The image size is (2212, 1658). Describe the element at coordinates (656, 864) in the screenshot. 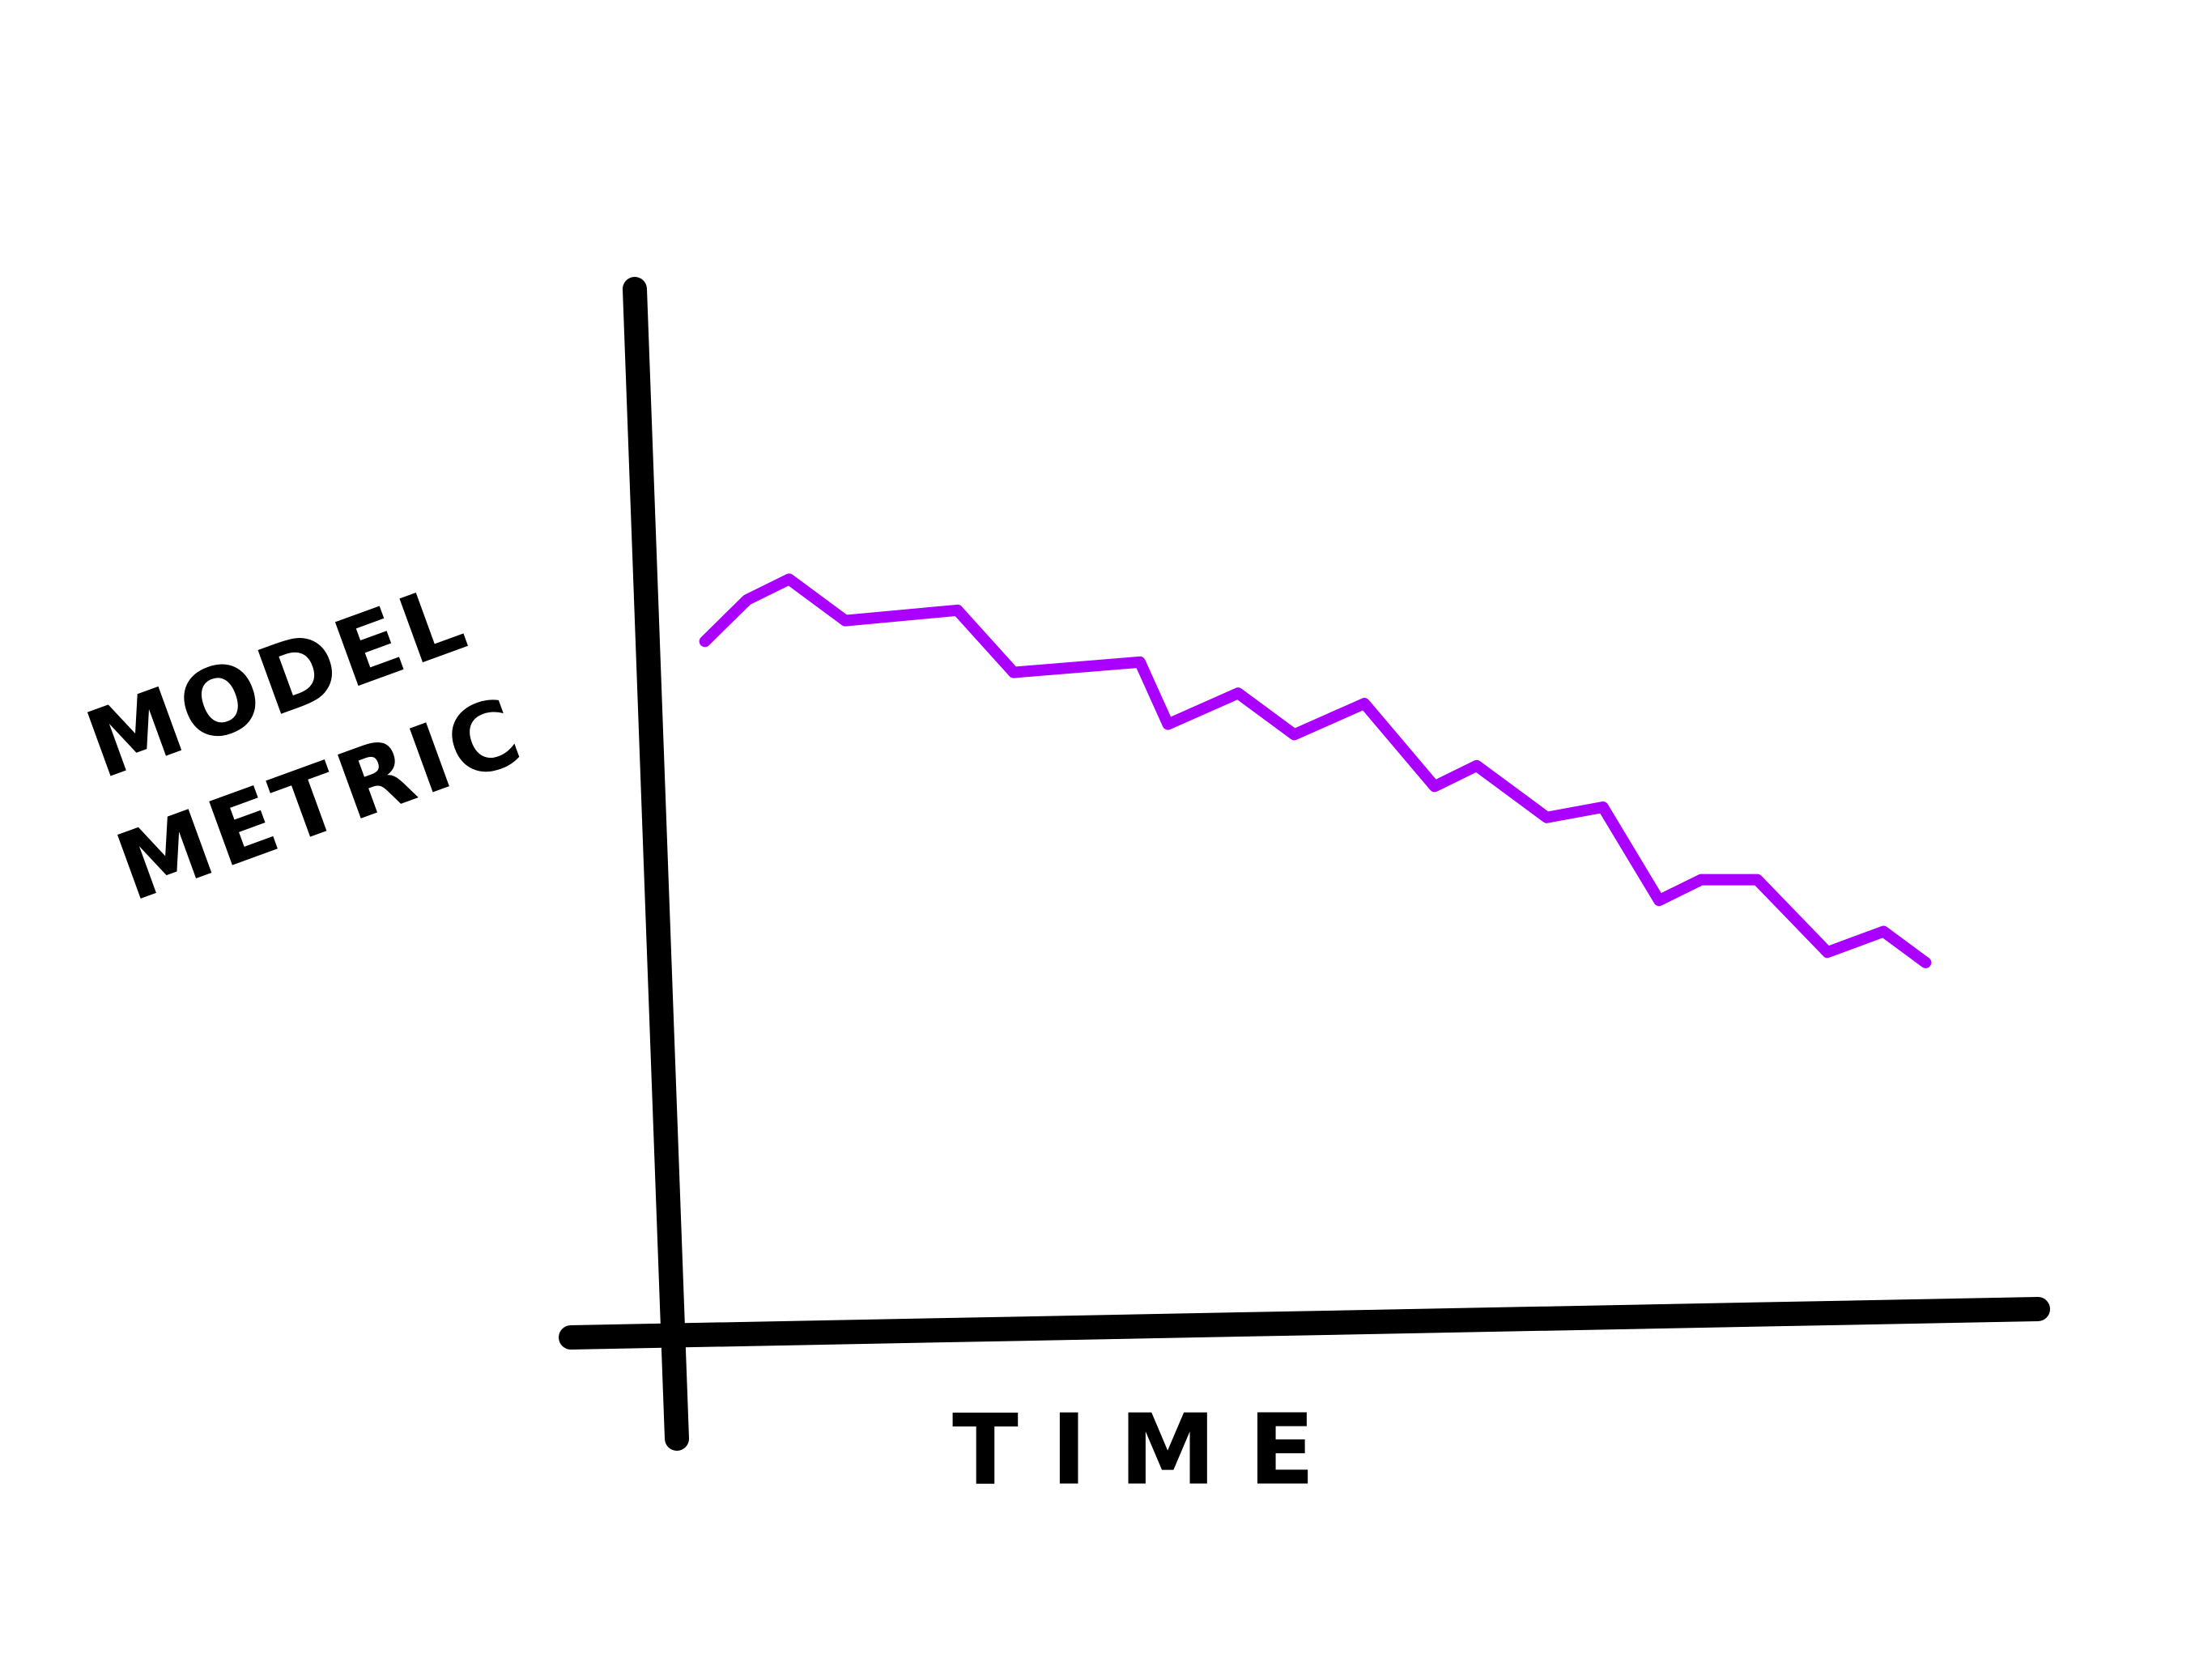

I see `y-axis` at that location.